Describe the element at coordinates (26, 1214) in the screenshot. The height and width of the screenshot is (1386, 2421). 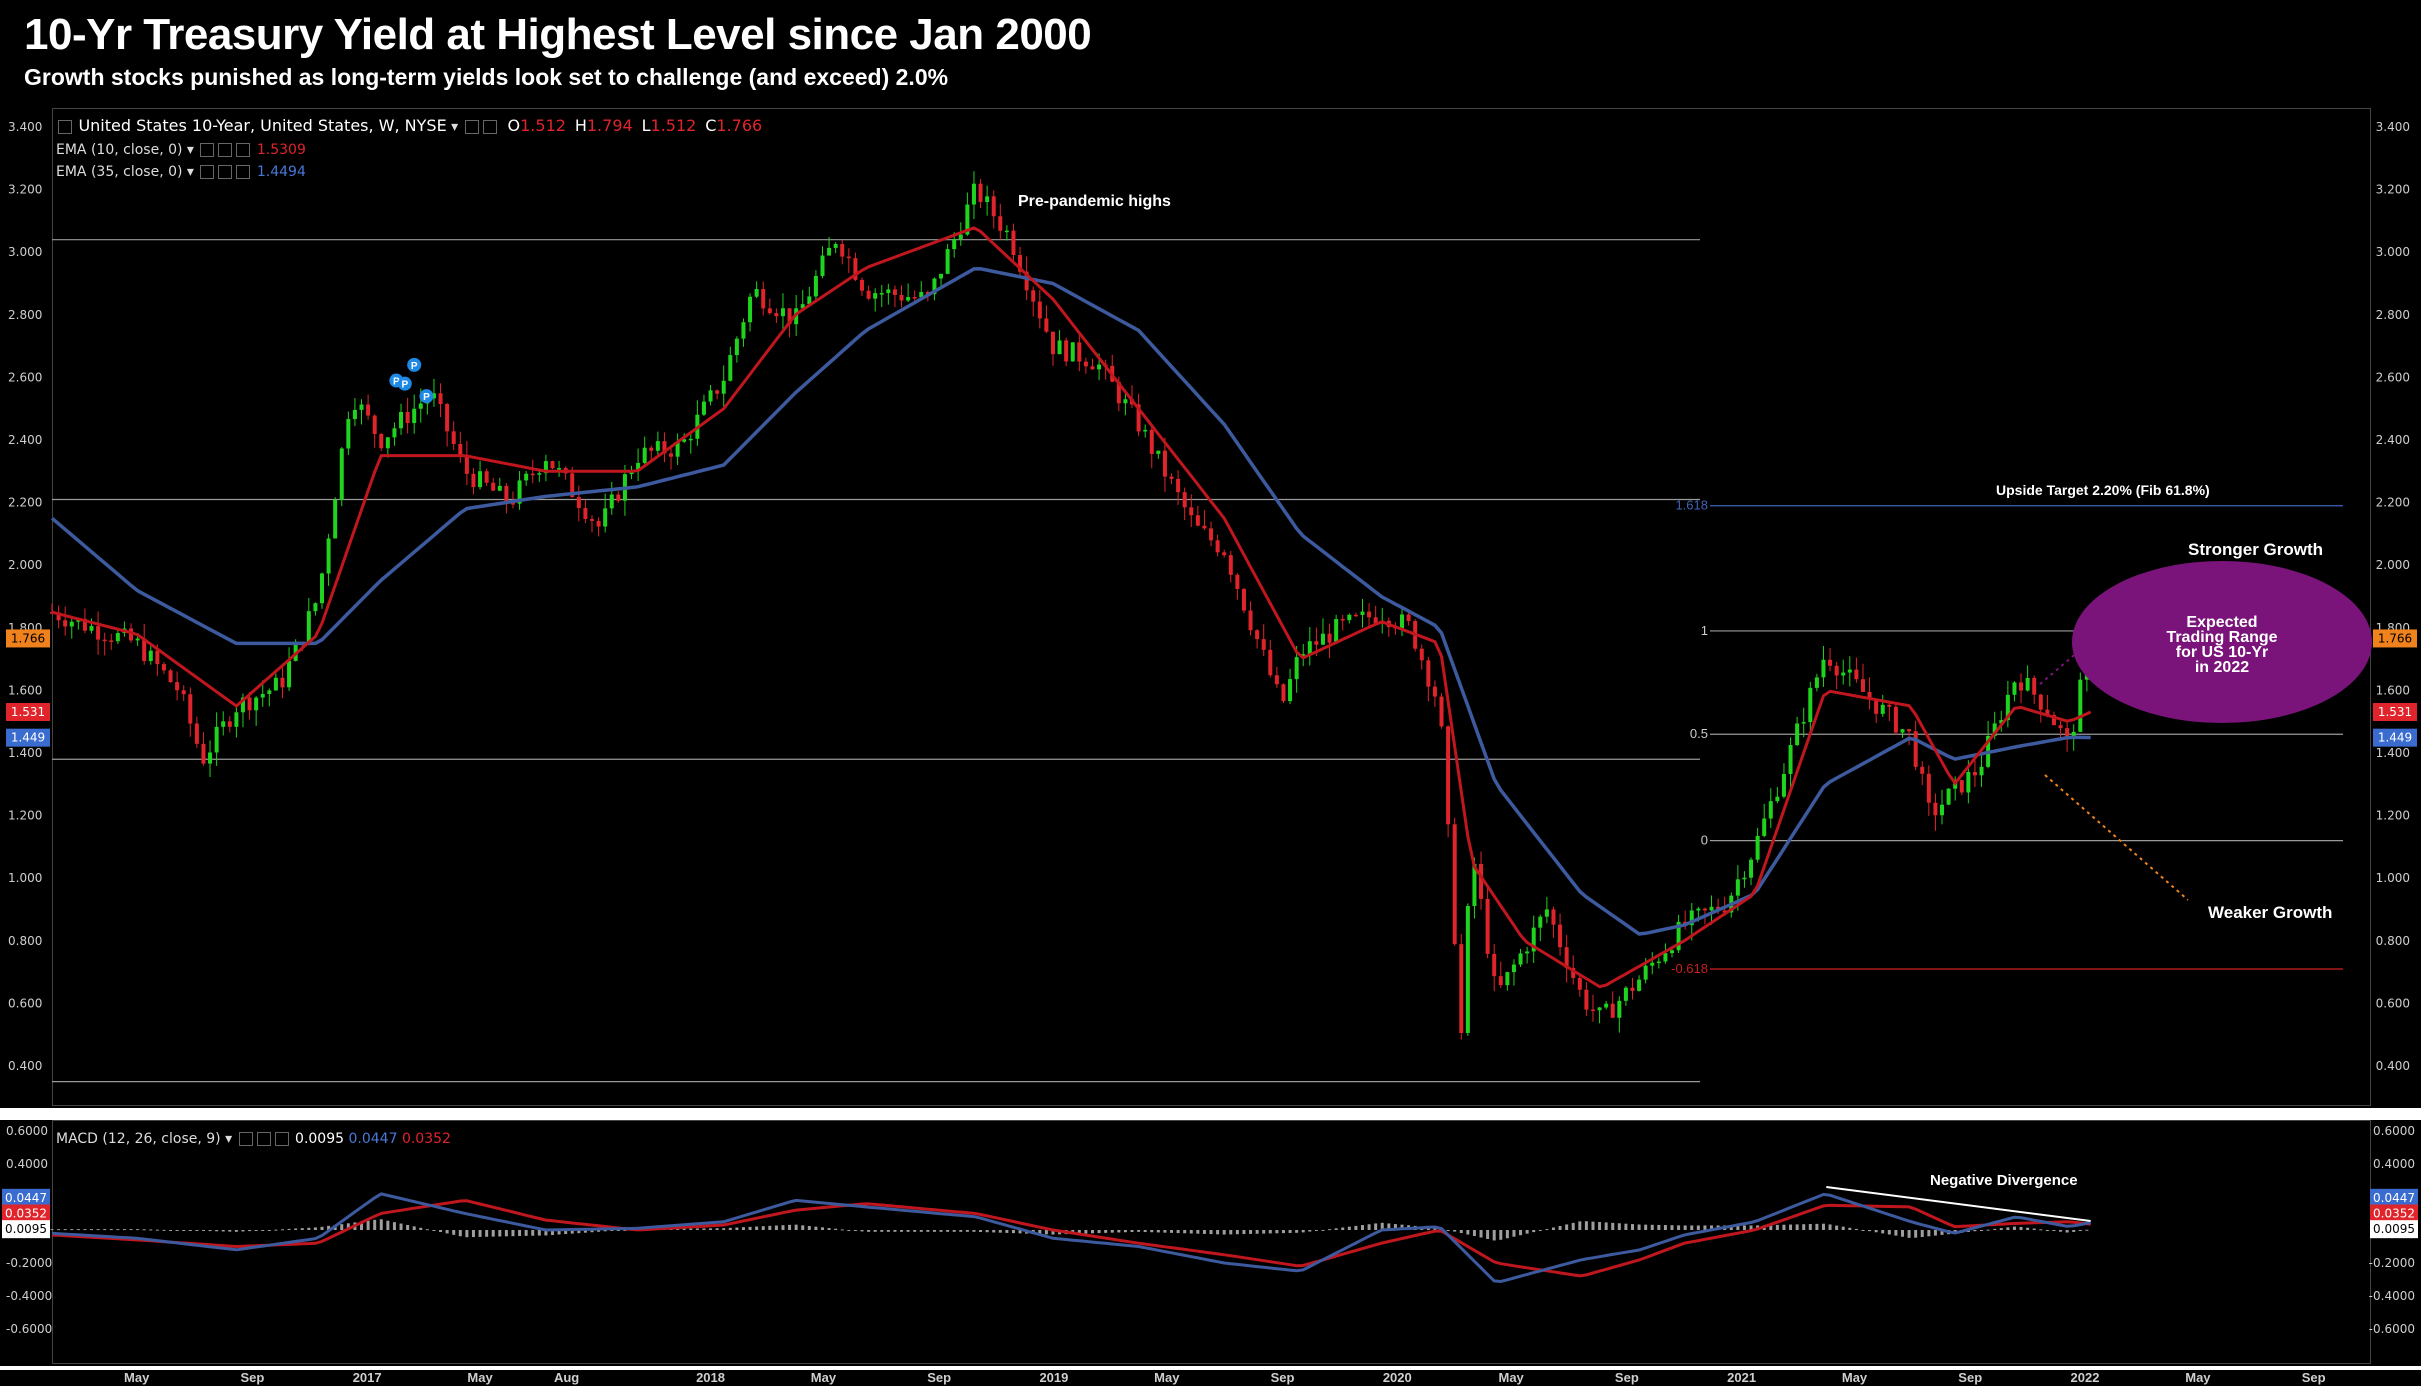
I see `macd-signal-badge-left: 0.0352` at that location.